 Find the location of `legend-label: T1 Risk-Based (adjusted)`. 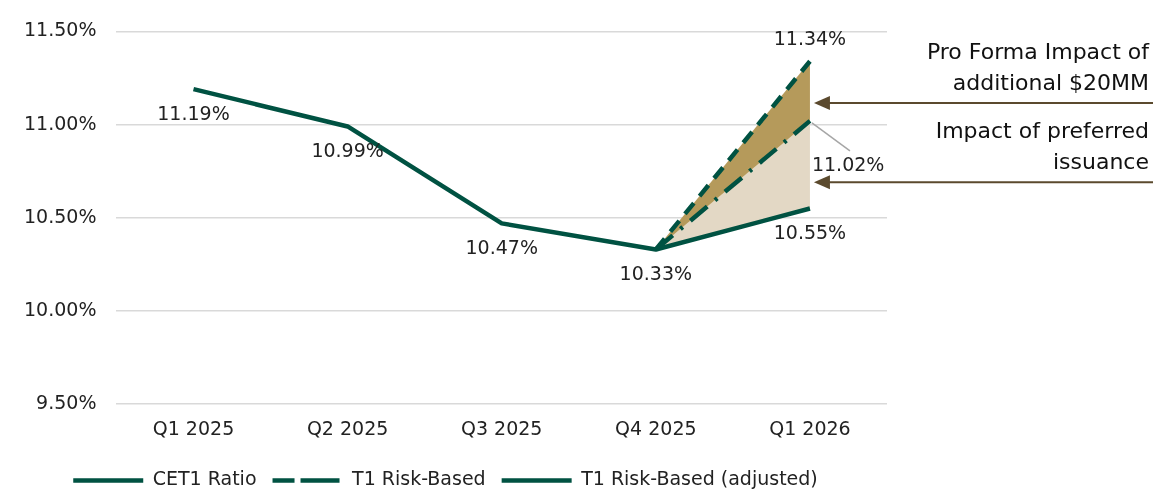

legend-label: T1 Risk-Based (adjusted) is located at coordinates (699, 478).